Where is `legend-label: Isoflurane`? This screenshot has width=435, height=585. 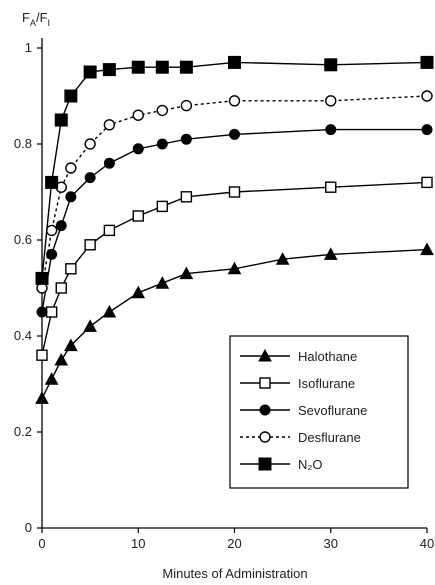
legend-label: Isoflurane is located at coordinates (326, 383).